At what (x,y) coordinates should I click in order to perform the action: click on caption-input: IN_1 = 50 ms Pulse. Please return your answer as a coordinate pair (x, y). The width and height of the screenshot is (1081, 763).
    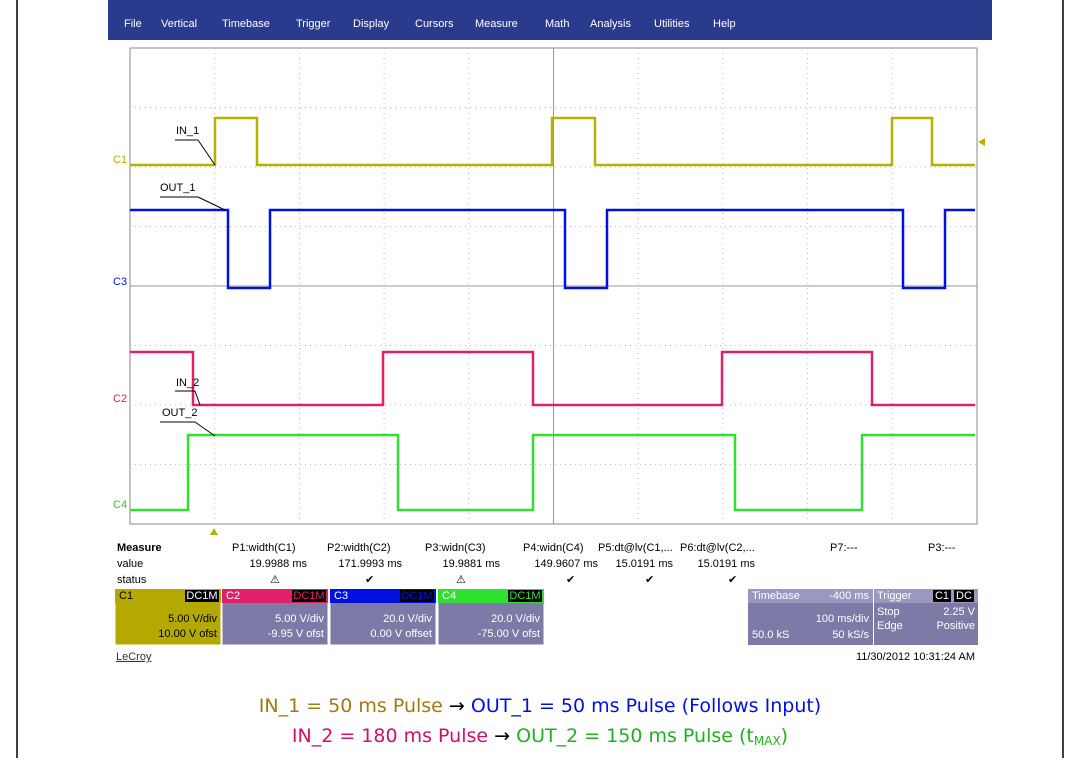
    Looking at the image, I should click on (351, 706).